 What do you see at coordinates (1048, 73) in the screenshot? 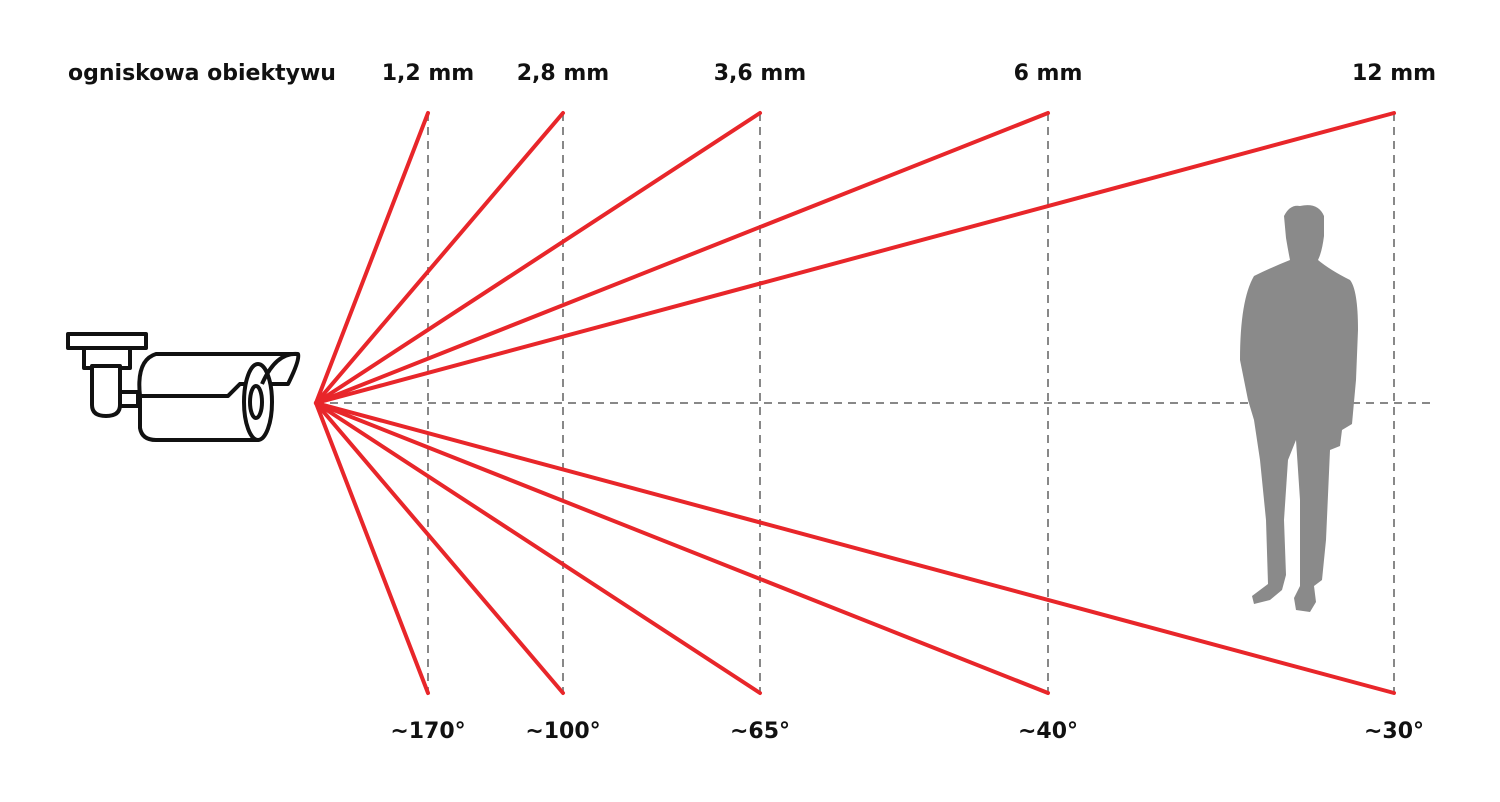
I see `focal-label: 6 mm` at bounding box center [1048, 73].